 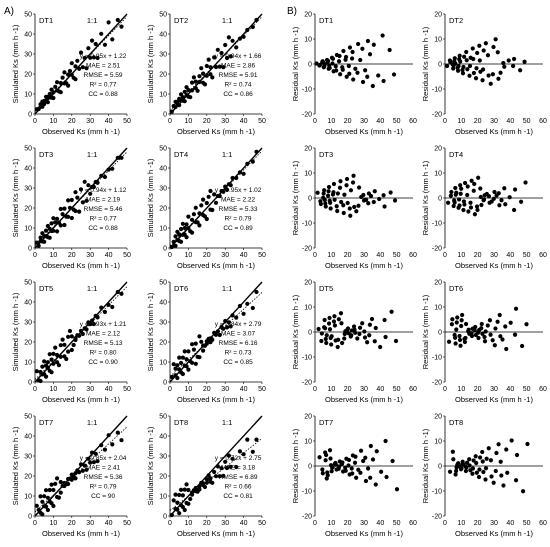 I want to click on panel-b-label: B), so click(x=292, y=11).